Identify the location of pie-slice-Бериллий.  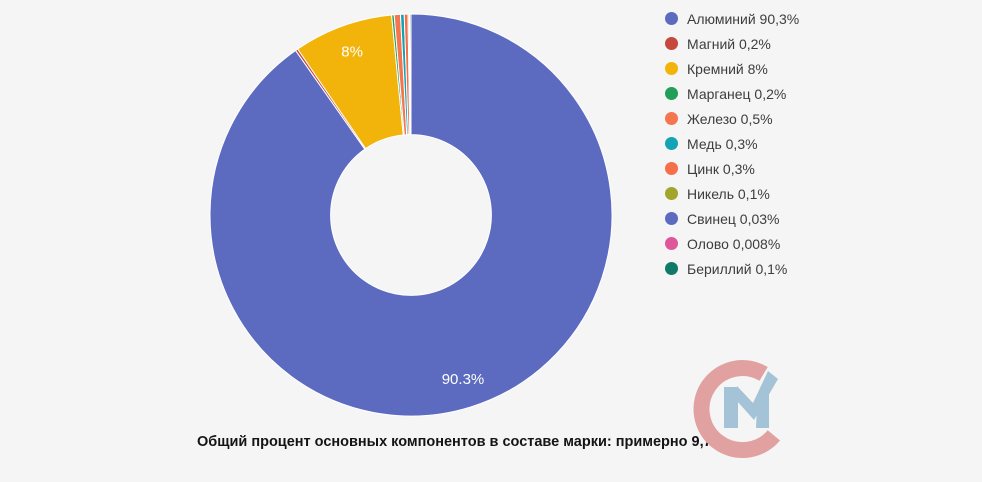
(410, 74).